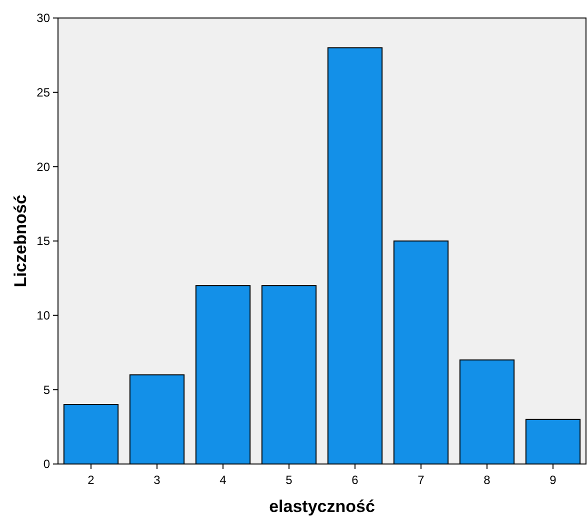 The height and width of the screenshot is (521, 587). Describe the element at coordinates (421, 480) in the screenshot. I see `x-tick-label: 7` at that location.